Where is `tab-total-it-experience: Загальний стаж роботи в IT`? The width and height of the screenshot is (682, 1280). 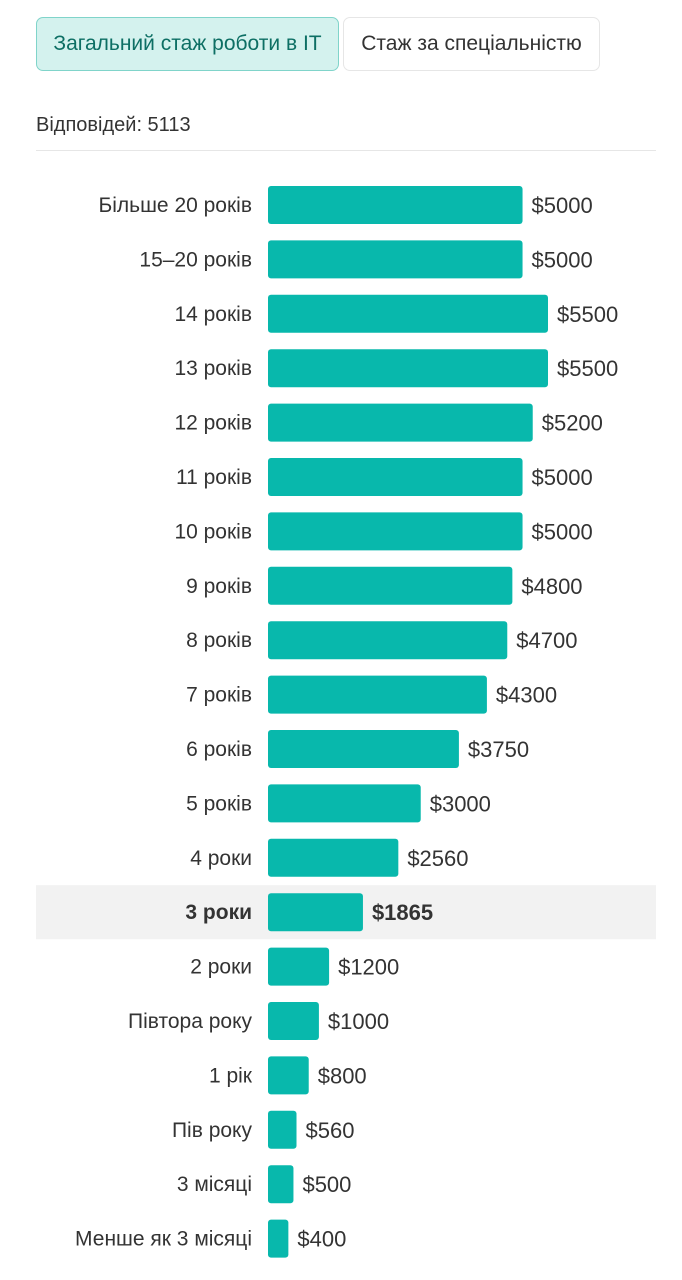
tab-total-it-experience: Загальний стаж роботи в IT is located at coordinates (187, 44).